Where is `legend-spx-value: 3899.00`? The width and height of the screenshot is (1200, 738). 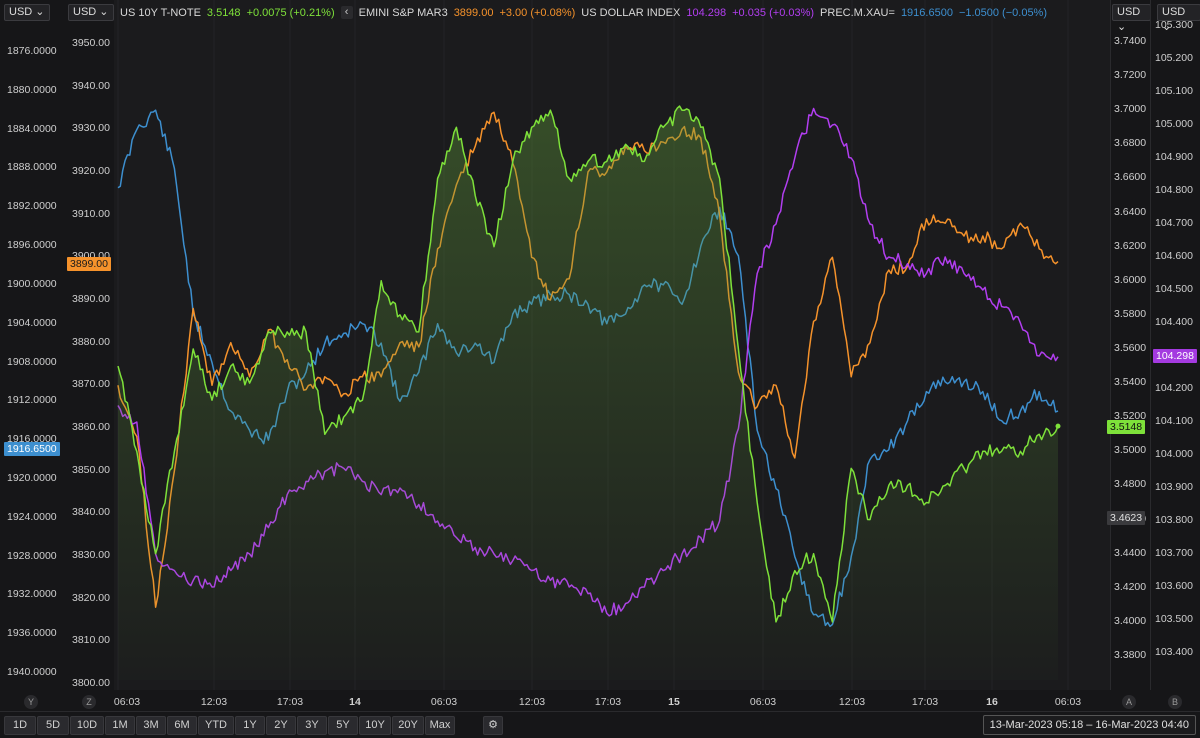 legend-spx-value: 3899.00 is located at coordinates (473, 12).